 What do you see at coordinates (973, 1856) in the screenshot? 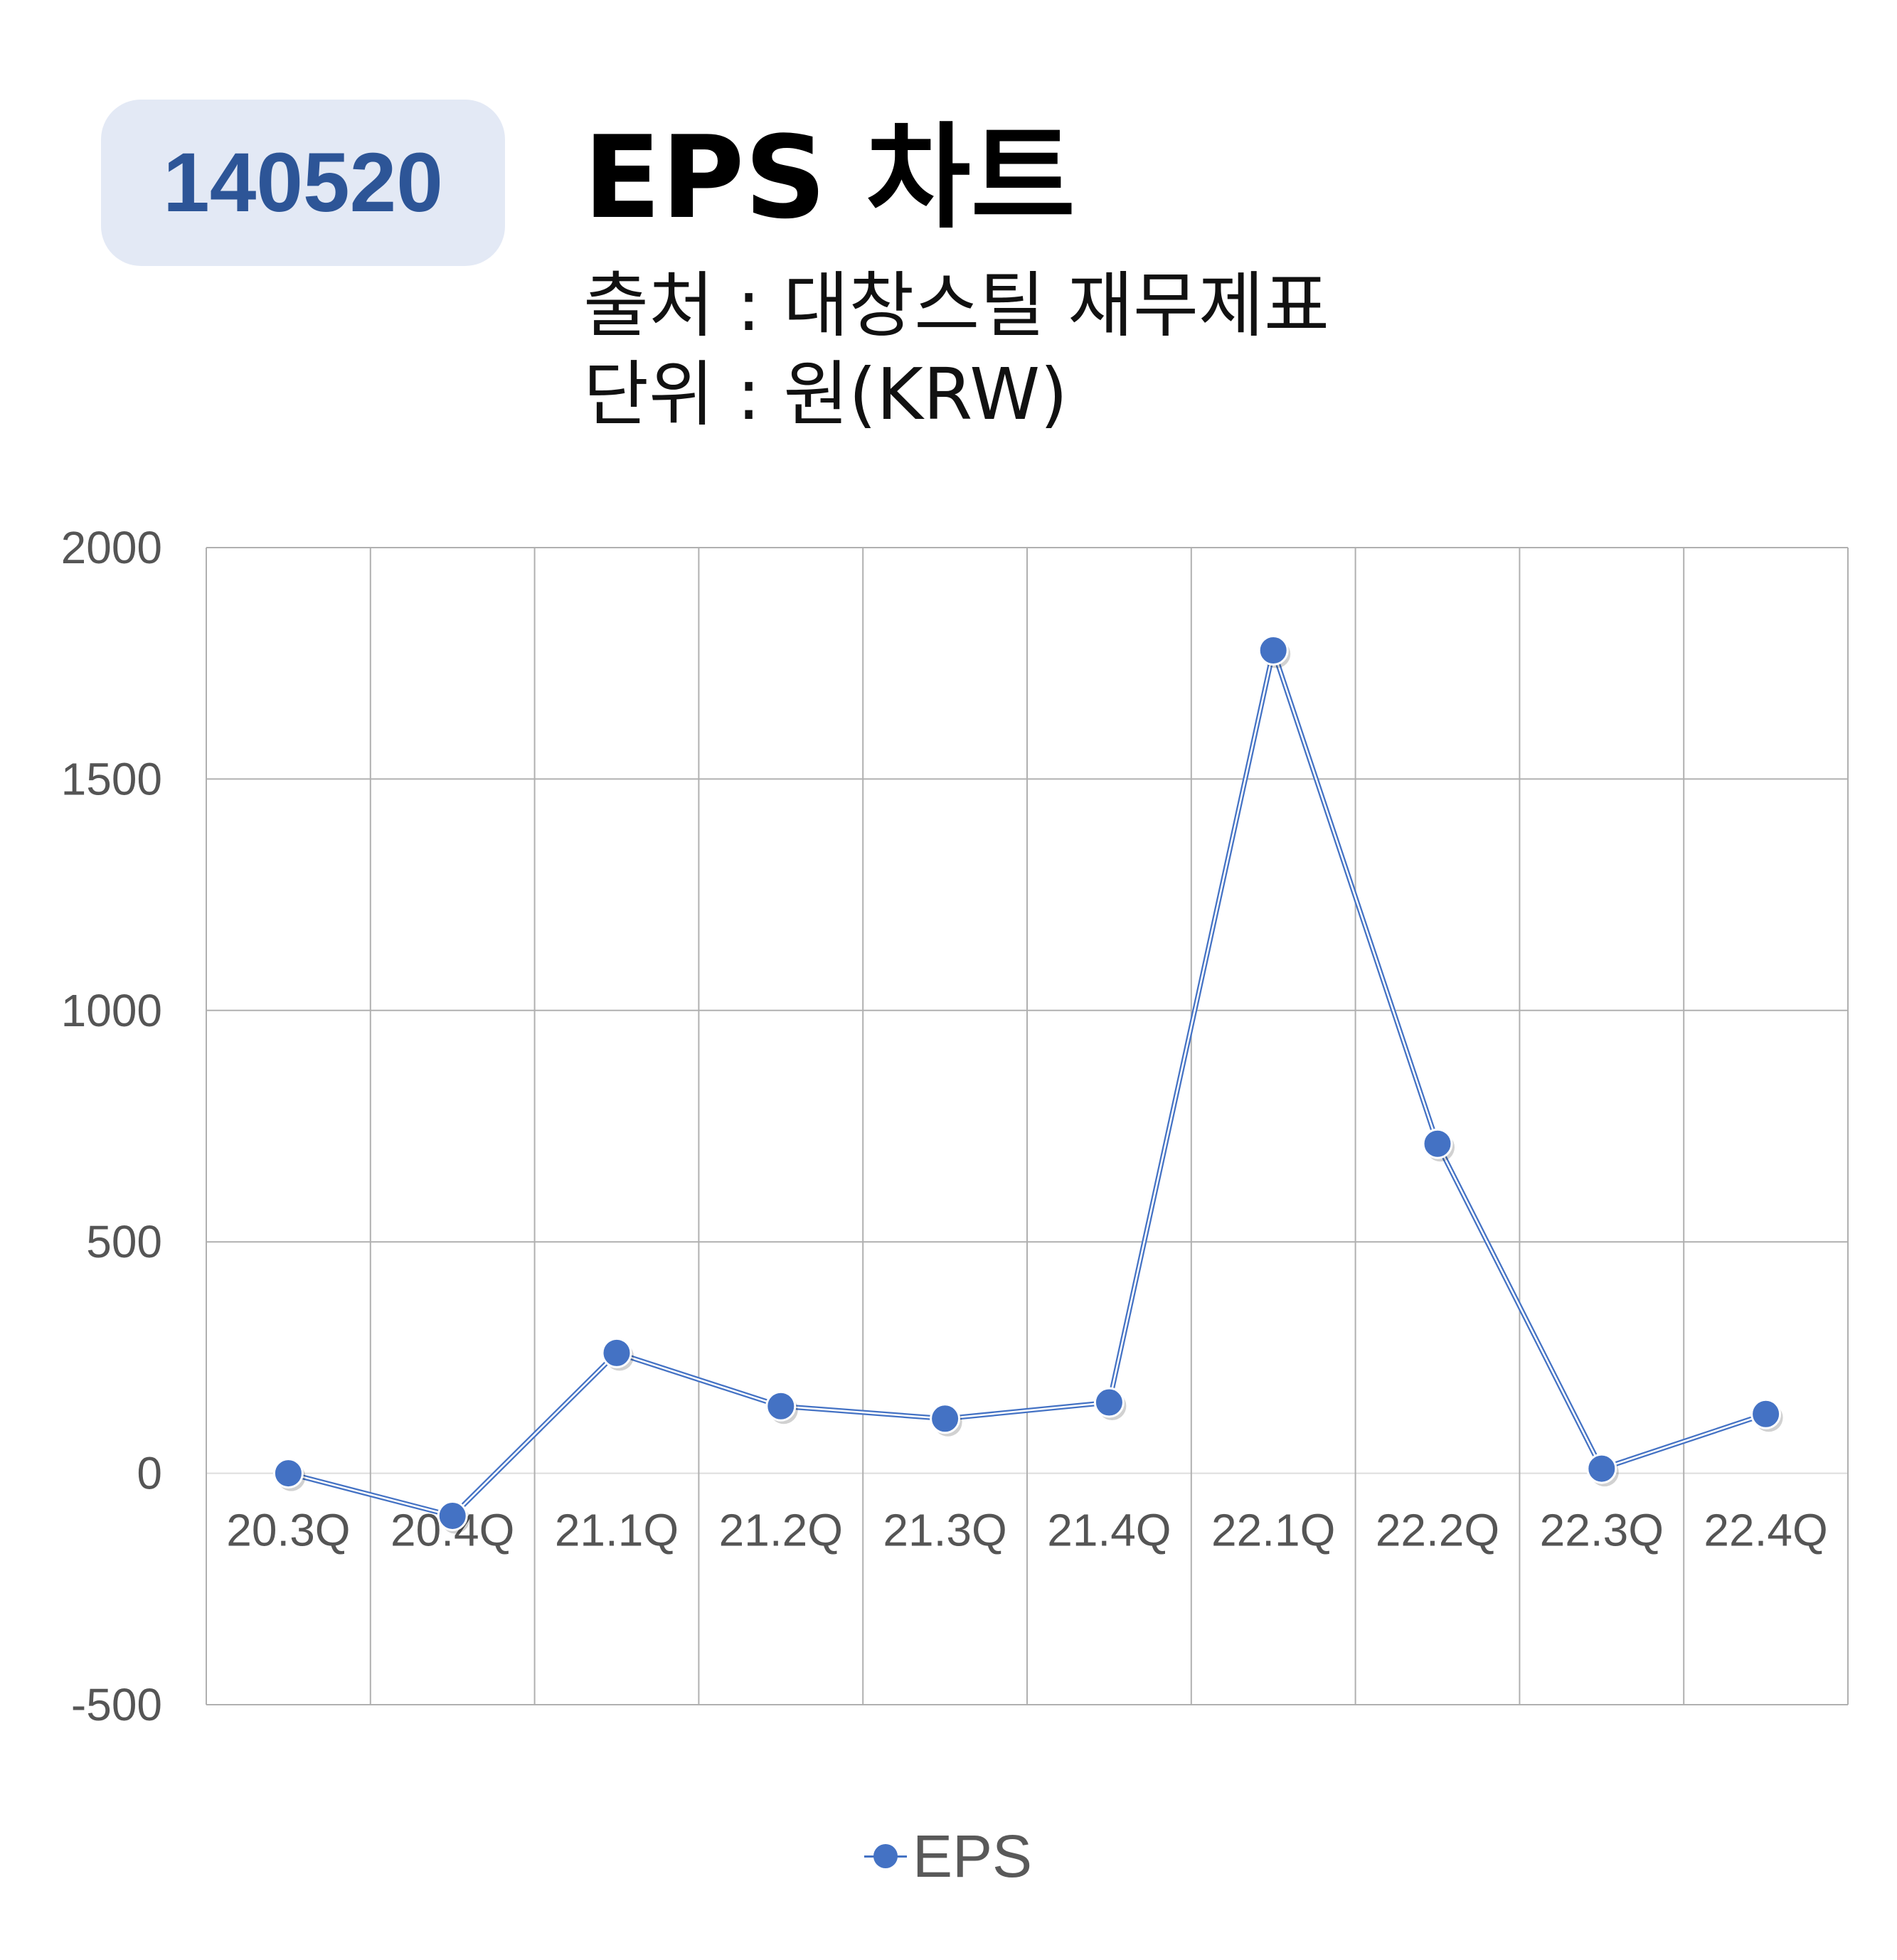
I see `legend-label-eps: EPS` at bounding box center [973, 1856].